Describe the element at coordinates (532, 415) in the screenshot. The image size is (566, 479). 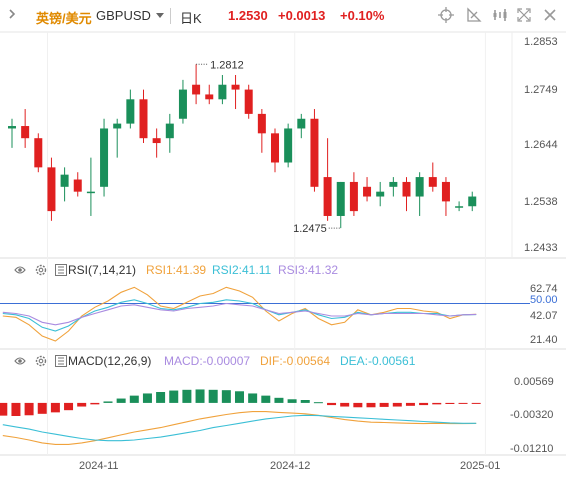
I see `macd-tick: -0.00320` at that location.